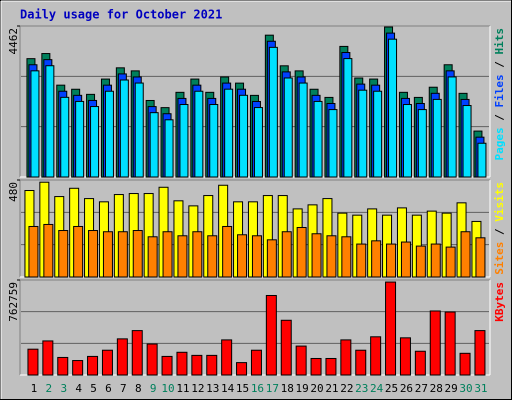  I want to click on x-tick-label: 13, so click(212, 388).